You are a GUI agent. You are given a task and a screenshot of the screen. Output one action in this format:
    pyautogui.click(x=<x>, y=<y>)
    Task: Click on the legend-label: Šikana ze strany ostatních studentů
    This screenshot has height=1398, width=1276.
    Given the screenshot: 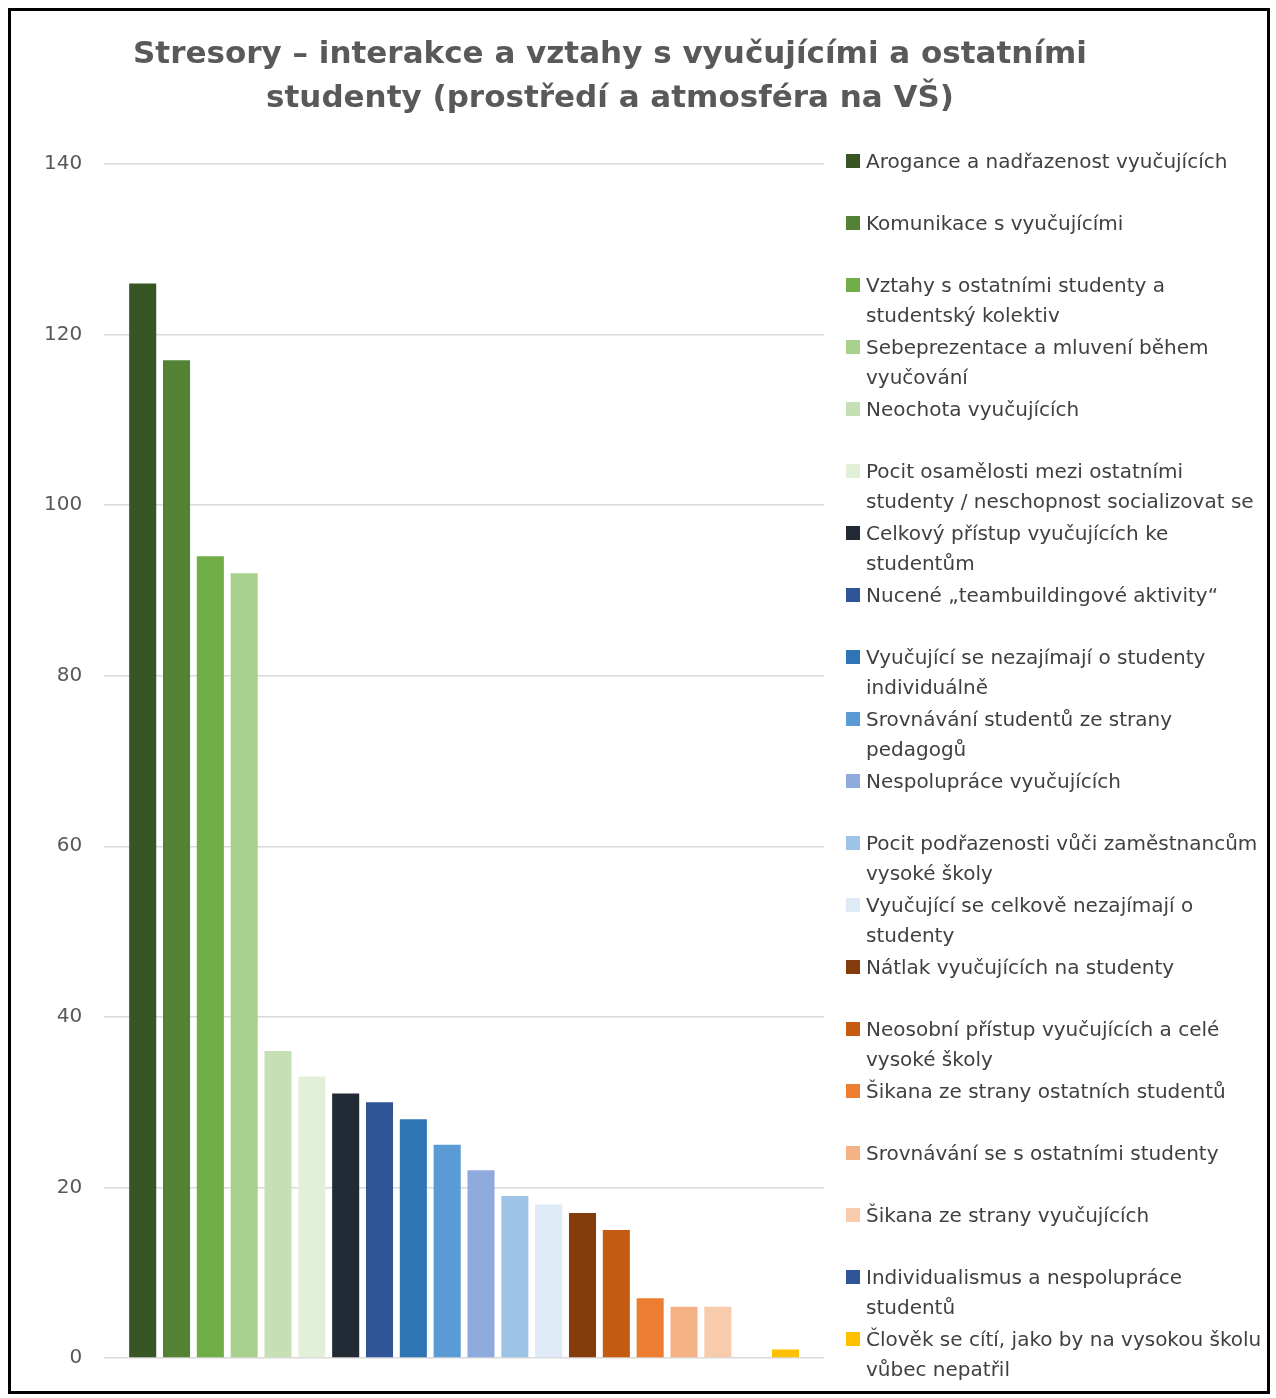 What is the action you would take?
    pyautogui.click(x=1046, y=1091)
    